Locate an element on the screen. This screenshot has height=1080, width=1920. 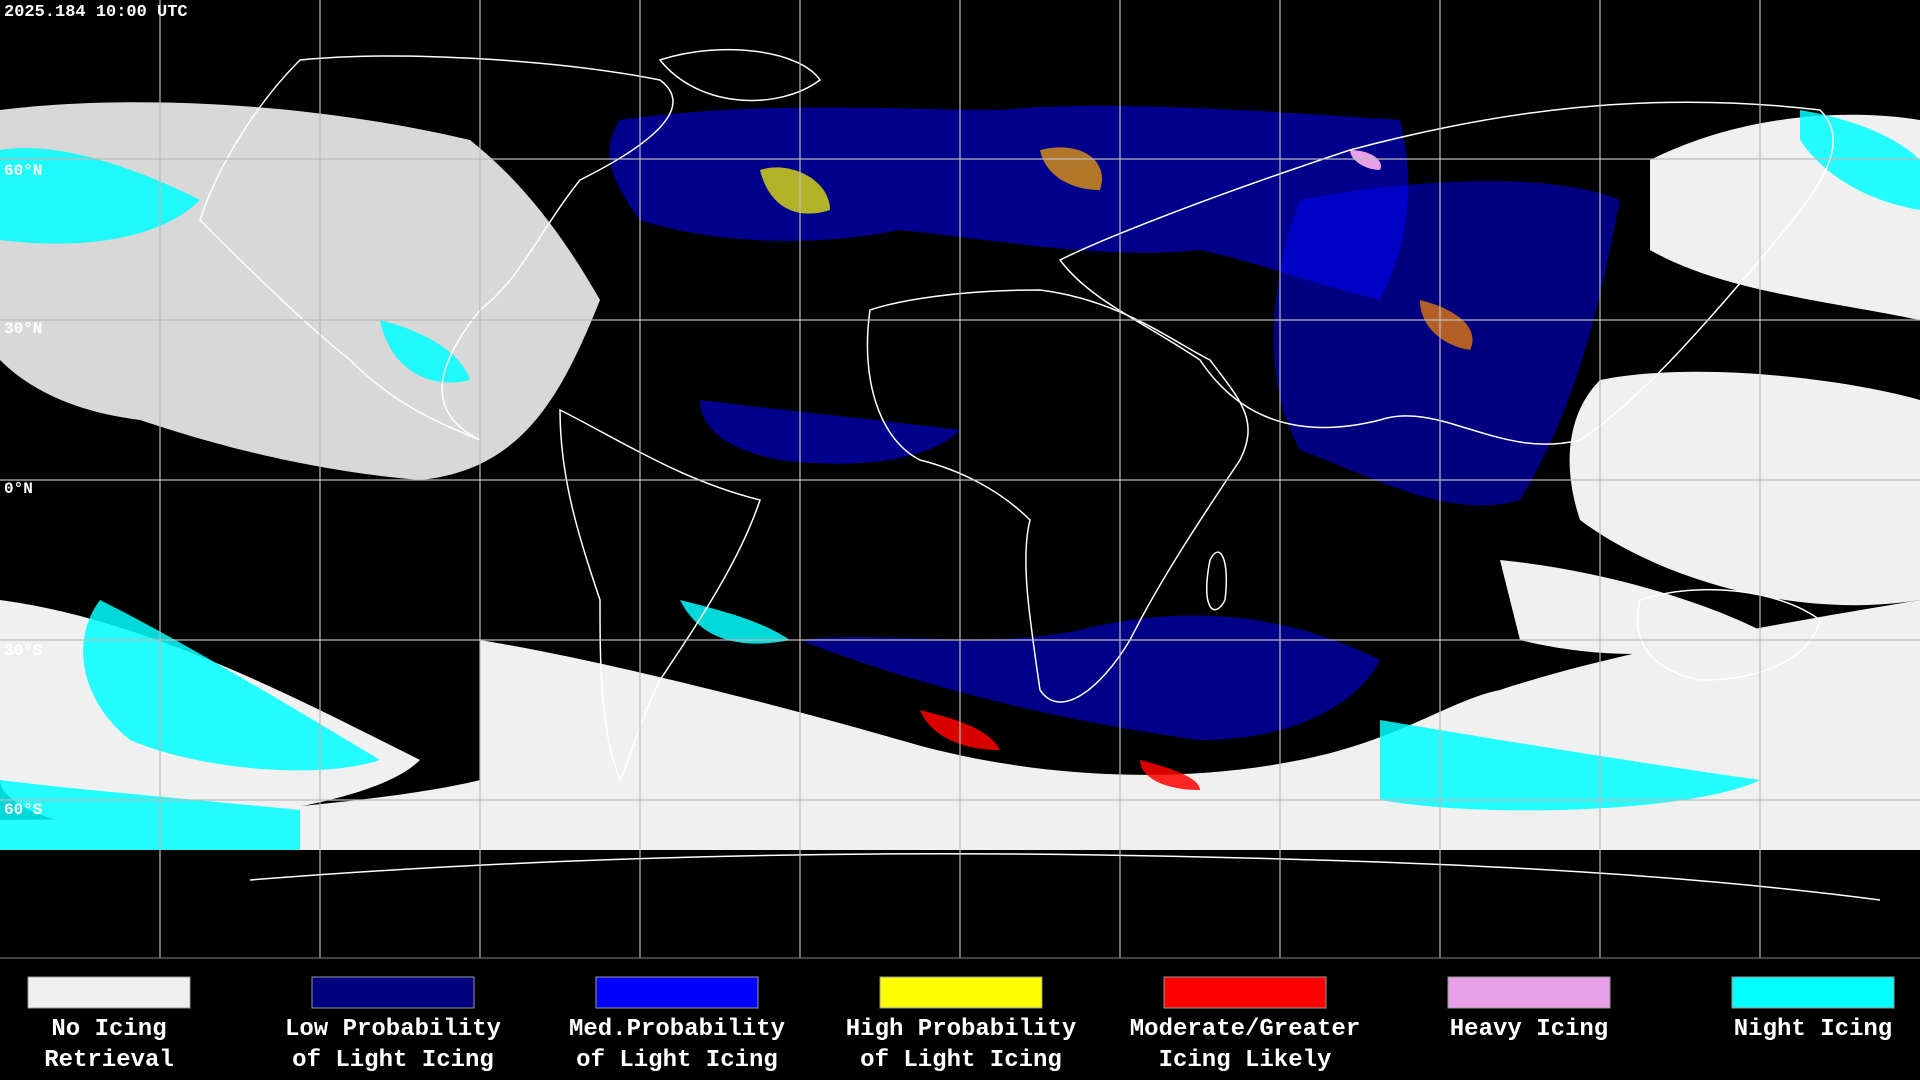
timestamp: 2025.184 10:00 UTC is located at coordinates (96, 12).